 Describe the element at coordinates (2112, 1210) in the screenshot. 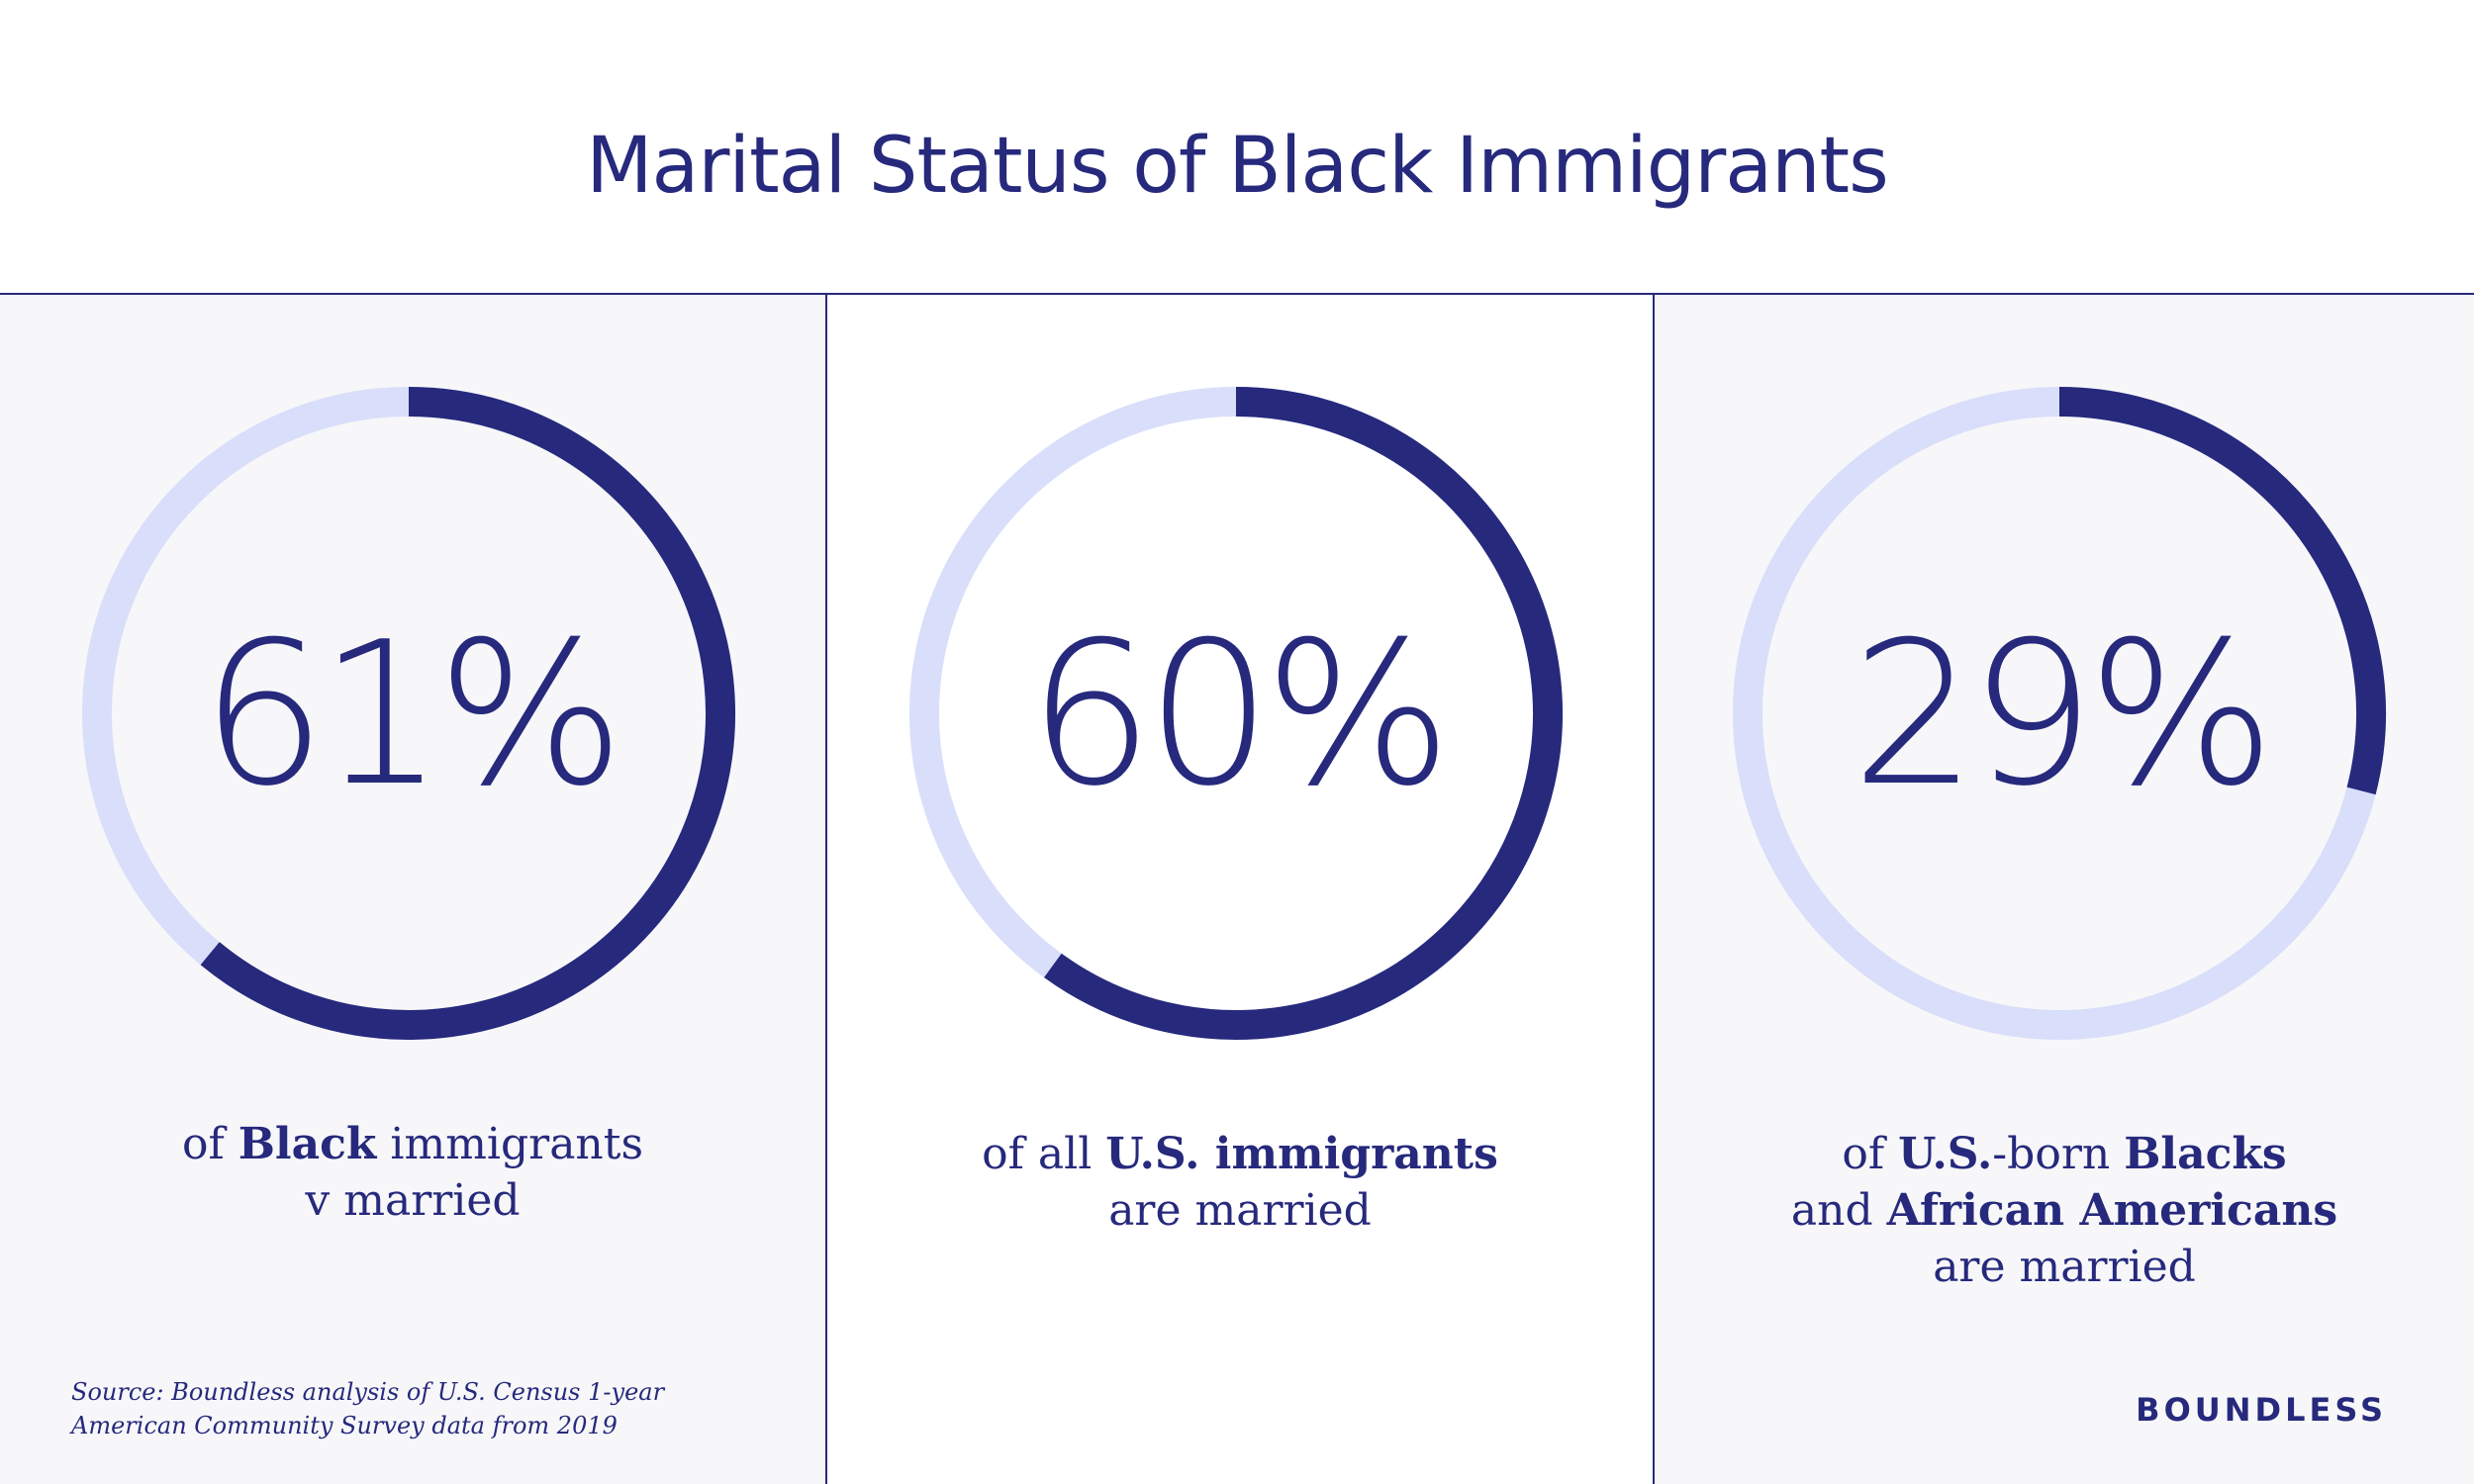

I see `caption-run: African Americans` at that location.